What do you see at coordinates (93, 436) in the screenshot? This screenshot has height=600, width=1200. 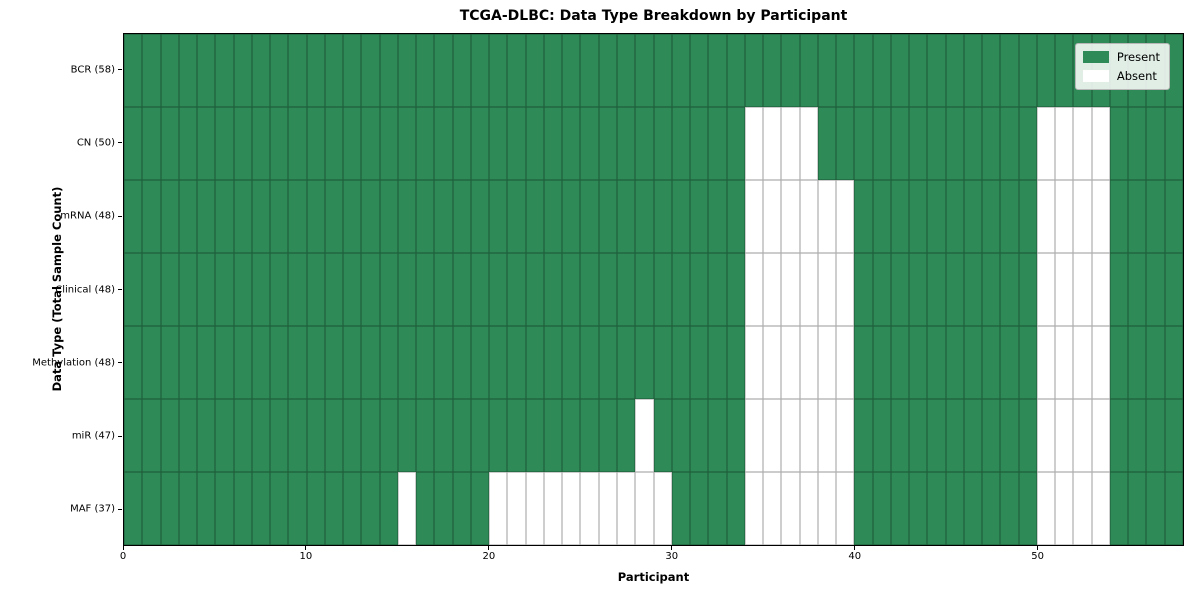 I see `y-tick-label: miR (47)` at bounding box center [93, 436].